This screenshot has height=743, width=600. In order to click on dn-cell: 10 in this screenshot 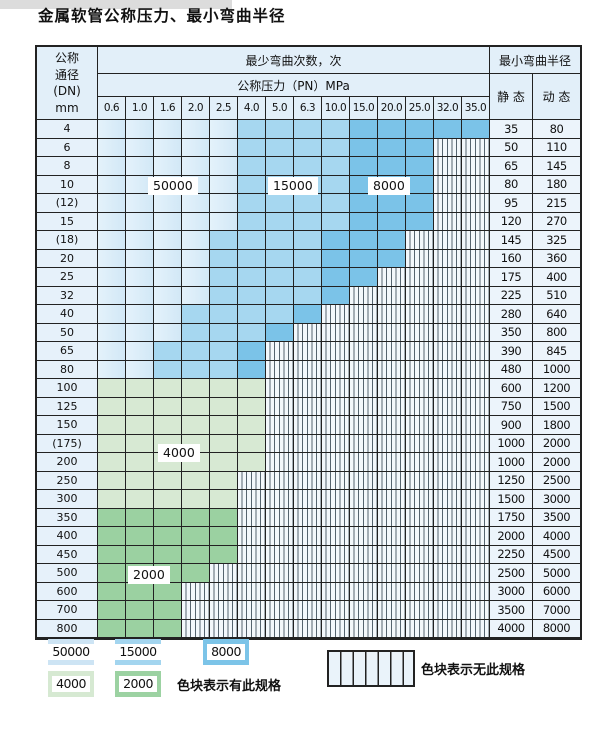, I will do `click(67, 184)`.